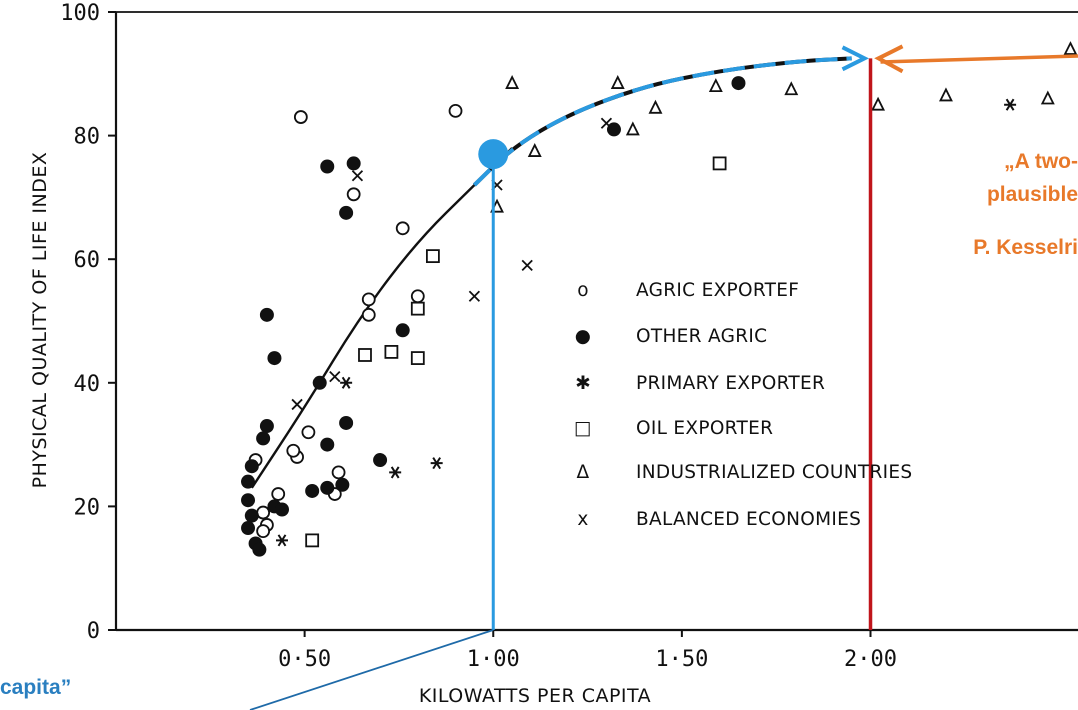 The height and width of the screenshot is (710, 1078). I want to click on orange-arrow-line, so click(979, 59).